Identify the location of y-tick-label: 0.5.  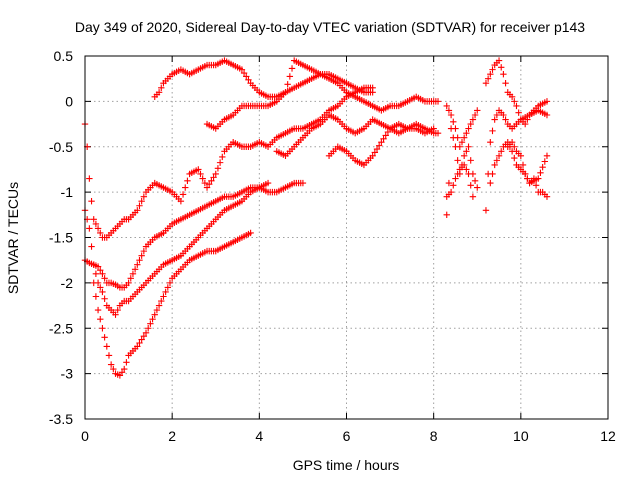
(64, 56).